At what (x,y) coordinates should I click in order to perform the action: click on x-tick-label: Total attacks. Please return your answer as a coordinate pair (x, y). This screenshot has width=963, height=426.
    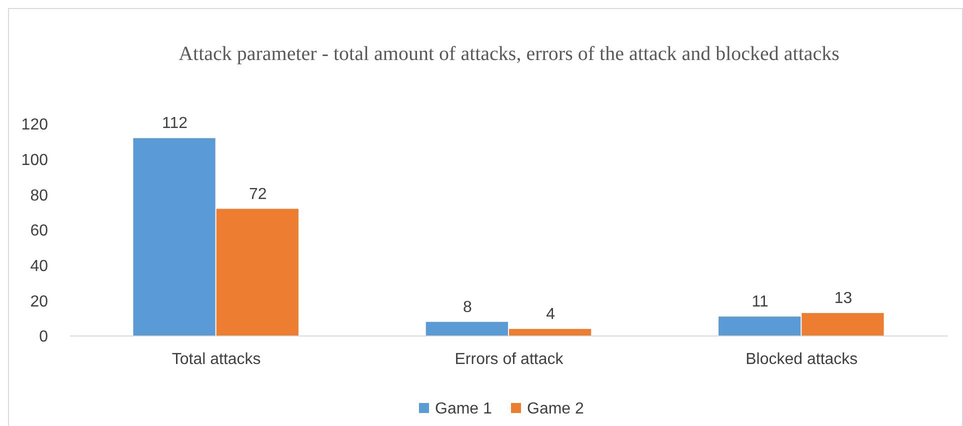
    Looking at the image, I should click on (216, 359).